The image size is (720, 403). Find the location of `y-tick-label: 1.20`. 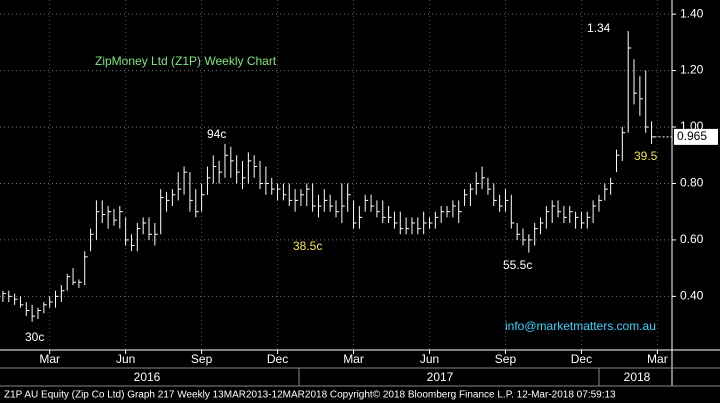

y-tick-label: 1.20 is located at coordinates (692, 70).